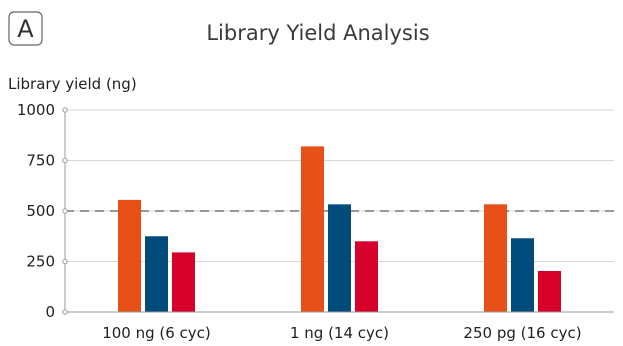  What do you see at coordinates (549, 291) in the screenshot?
I see `bar-series3-cat3` at bounding box center [549, 291].